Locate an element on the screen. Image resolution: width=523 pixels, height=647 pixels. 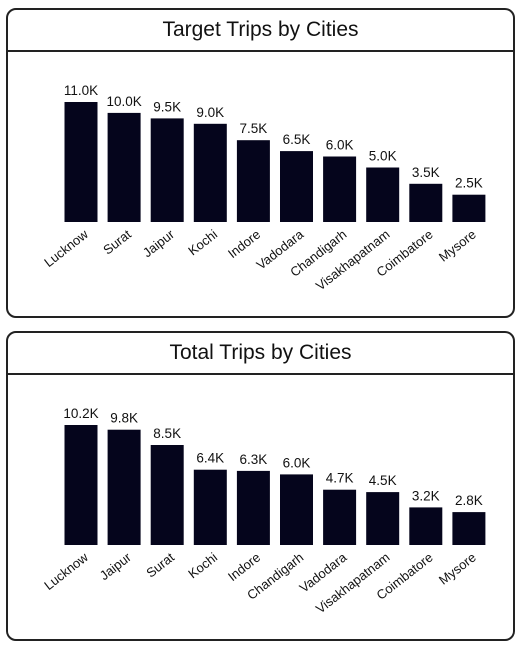
chart-title: Target Trips by Cities is located at coordinates (260, 29).